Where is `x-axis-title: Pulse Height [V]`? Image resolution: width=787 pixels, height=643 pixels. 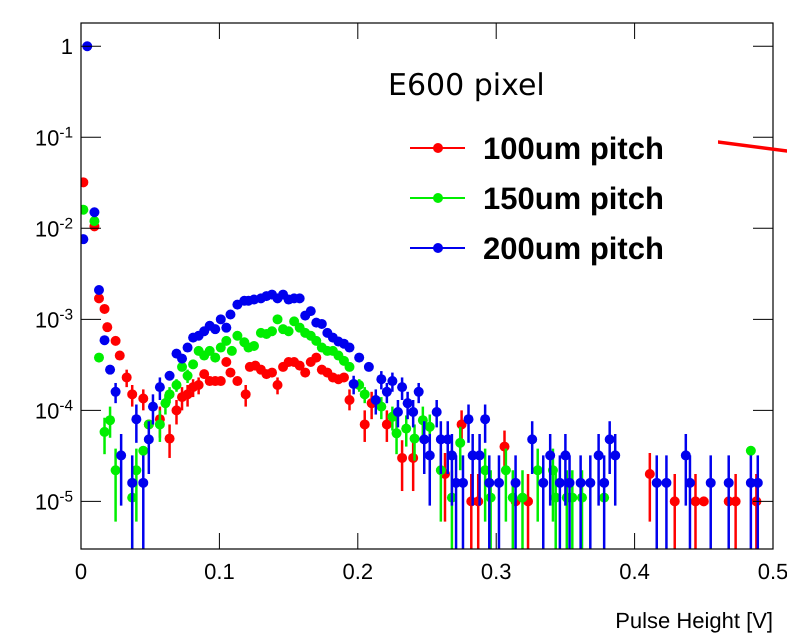
x-axis-title: Pulse Height [V] is located at coordinates (694, 620).